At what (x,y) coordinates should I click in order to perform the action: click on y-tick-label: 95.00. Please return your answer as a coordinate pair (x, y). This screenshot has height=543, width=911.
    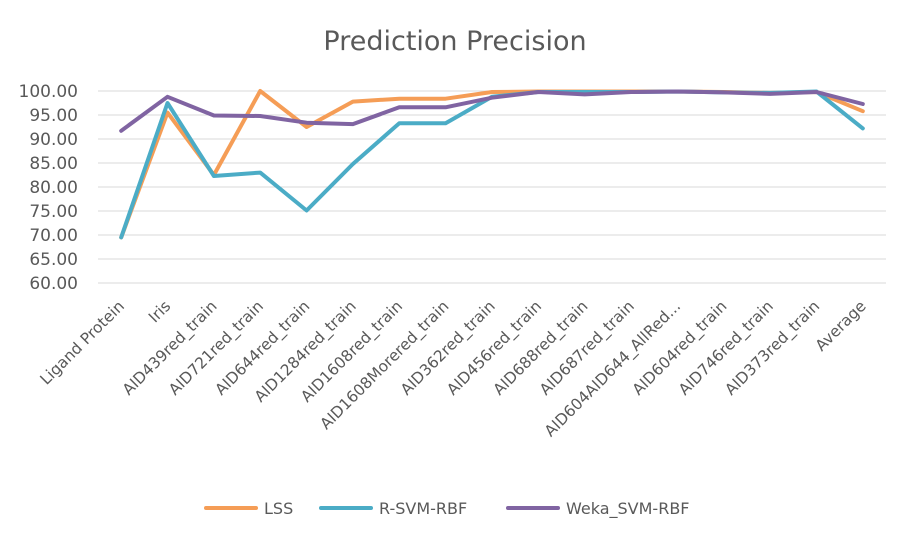
    Looking at the image, I should click on (53, 116).